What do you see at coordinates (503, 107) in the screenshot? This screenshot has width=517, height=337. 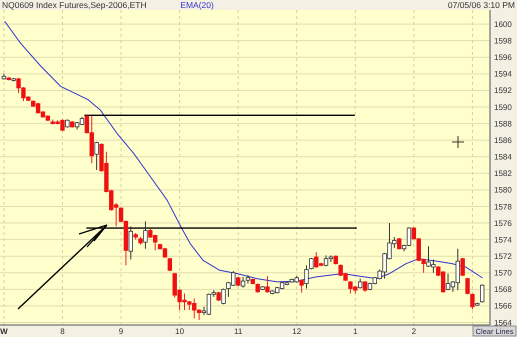 I see `y-tick-label: 1590` at bounding box center [503, 107].